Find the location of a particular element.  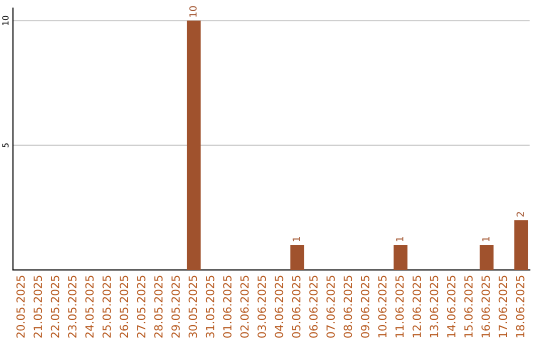

x-tick-label: 28.05.2025 is located at coordinates (158, 307).